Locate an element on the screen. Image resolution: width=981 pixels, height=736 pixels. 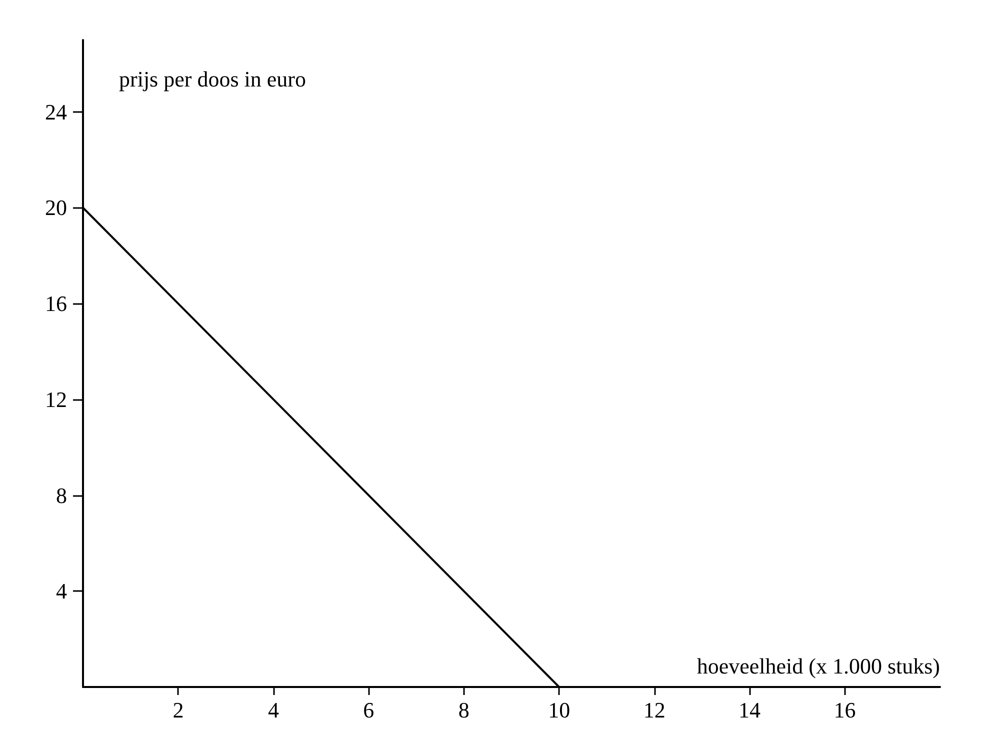
y-tick-label: 4 is located at coordinates (61, 591).